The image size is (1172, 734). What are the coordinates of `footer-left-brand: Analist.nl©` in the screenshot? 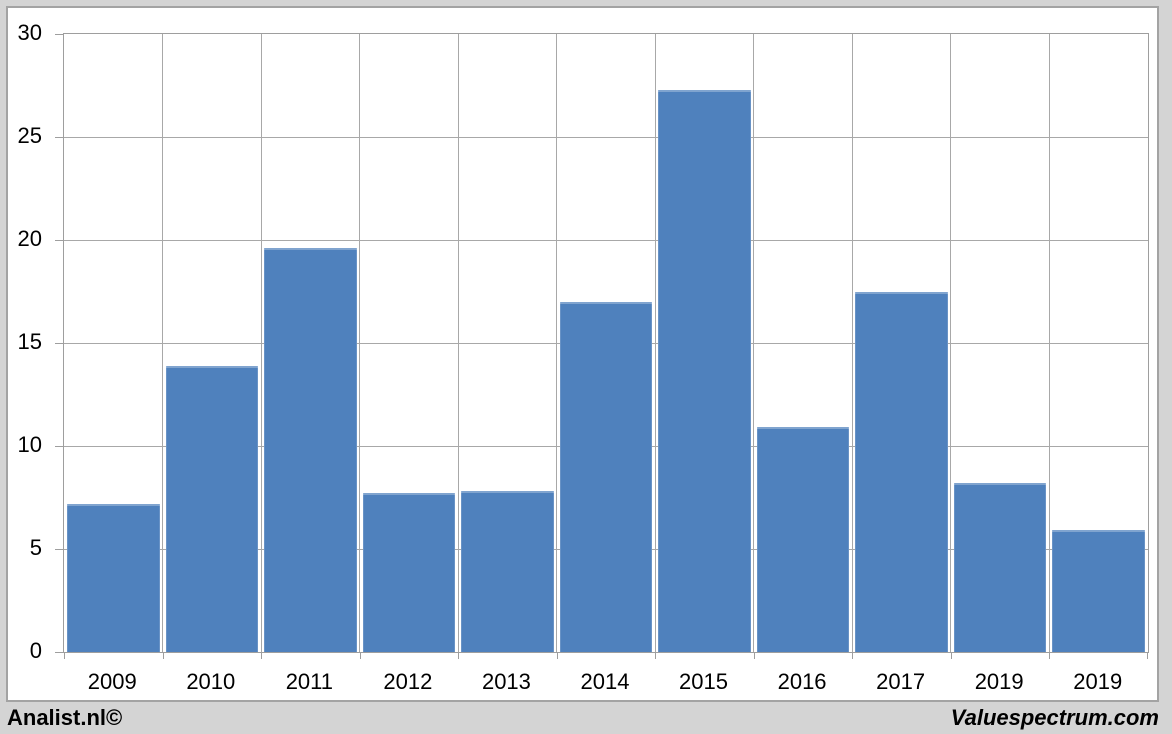 It's located at (65, 717).